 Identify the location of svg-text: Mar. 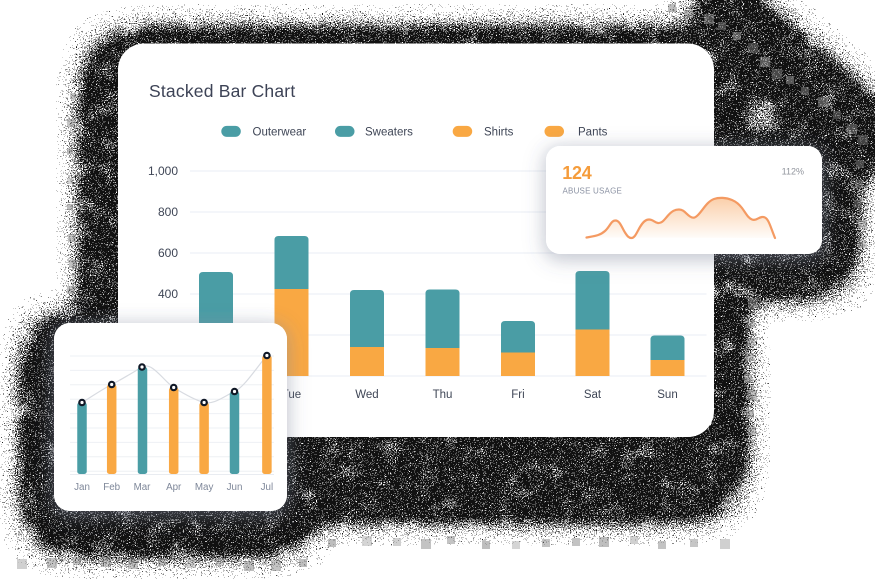
(143, 487).